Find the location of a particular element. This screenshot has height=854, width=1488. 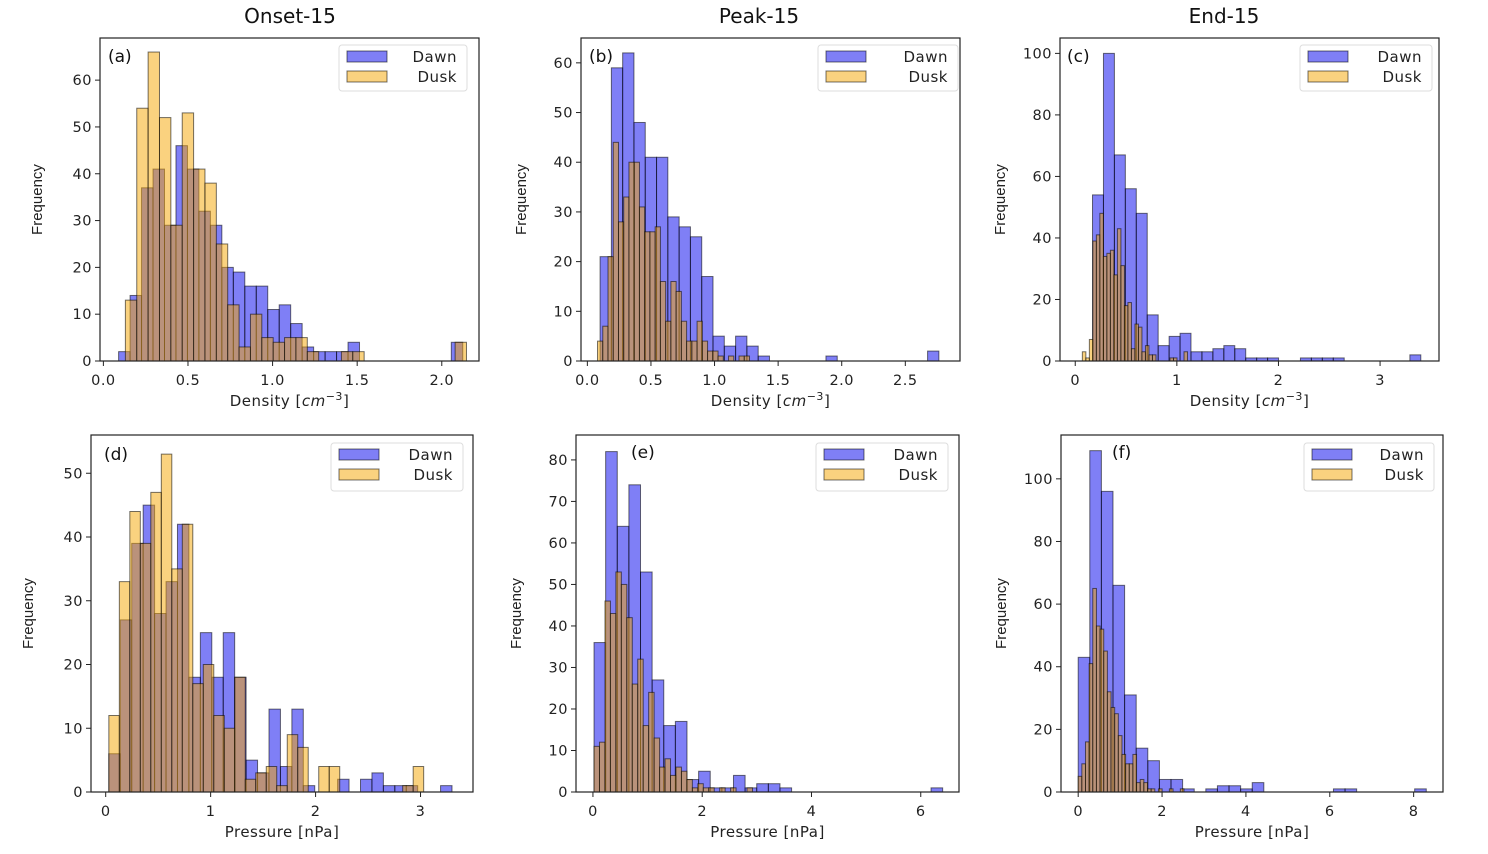

x-tick-label: 3 is located at coordinates (421, 812).